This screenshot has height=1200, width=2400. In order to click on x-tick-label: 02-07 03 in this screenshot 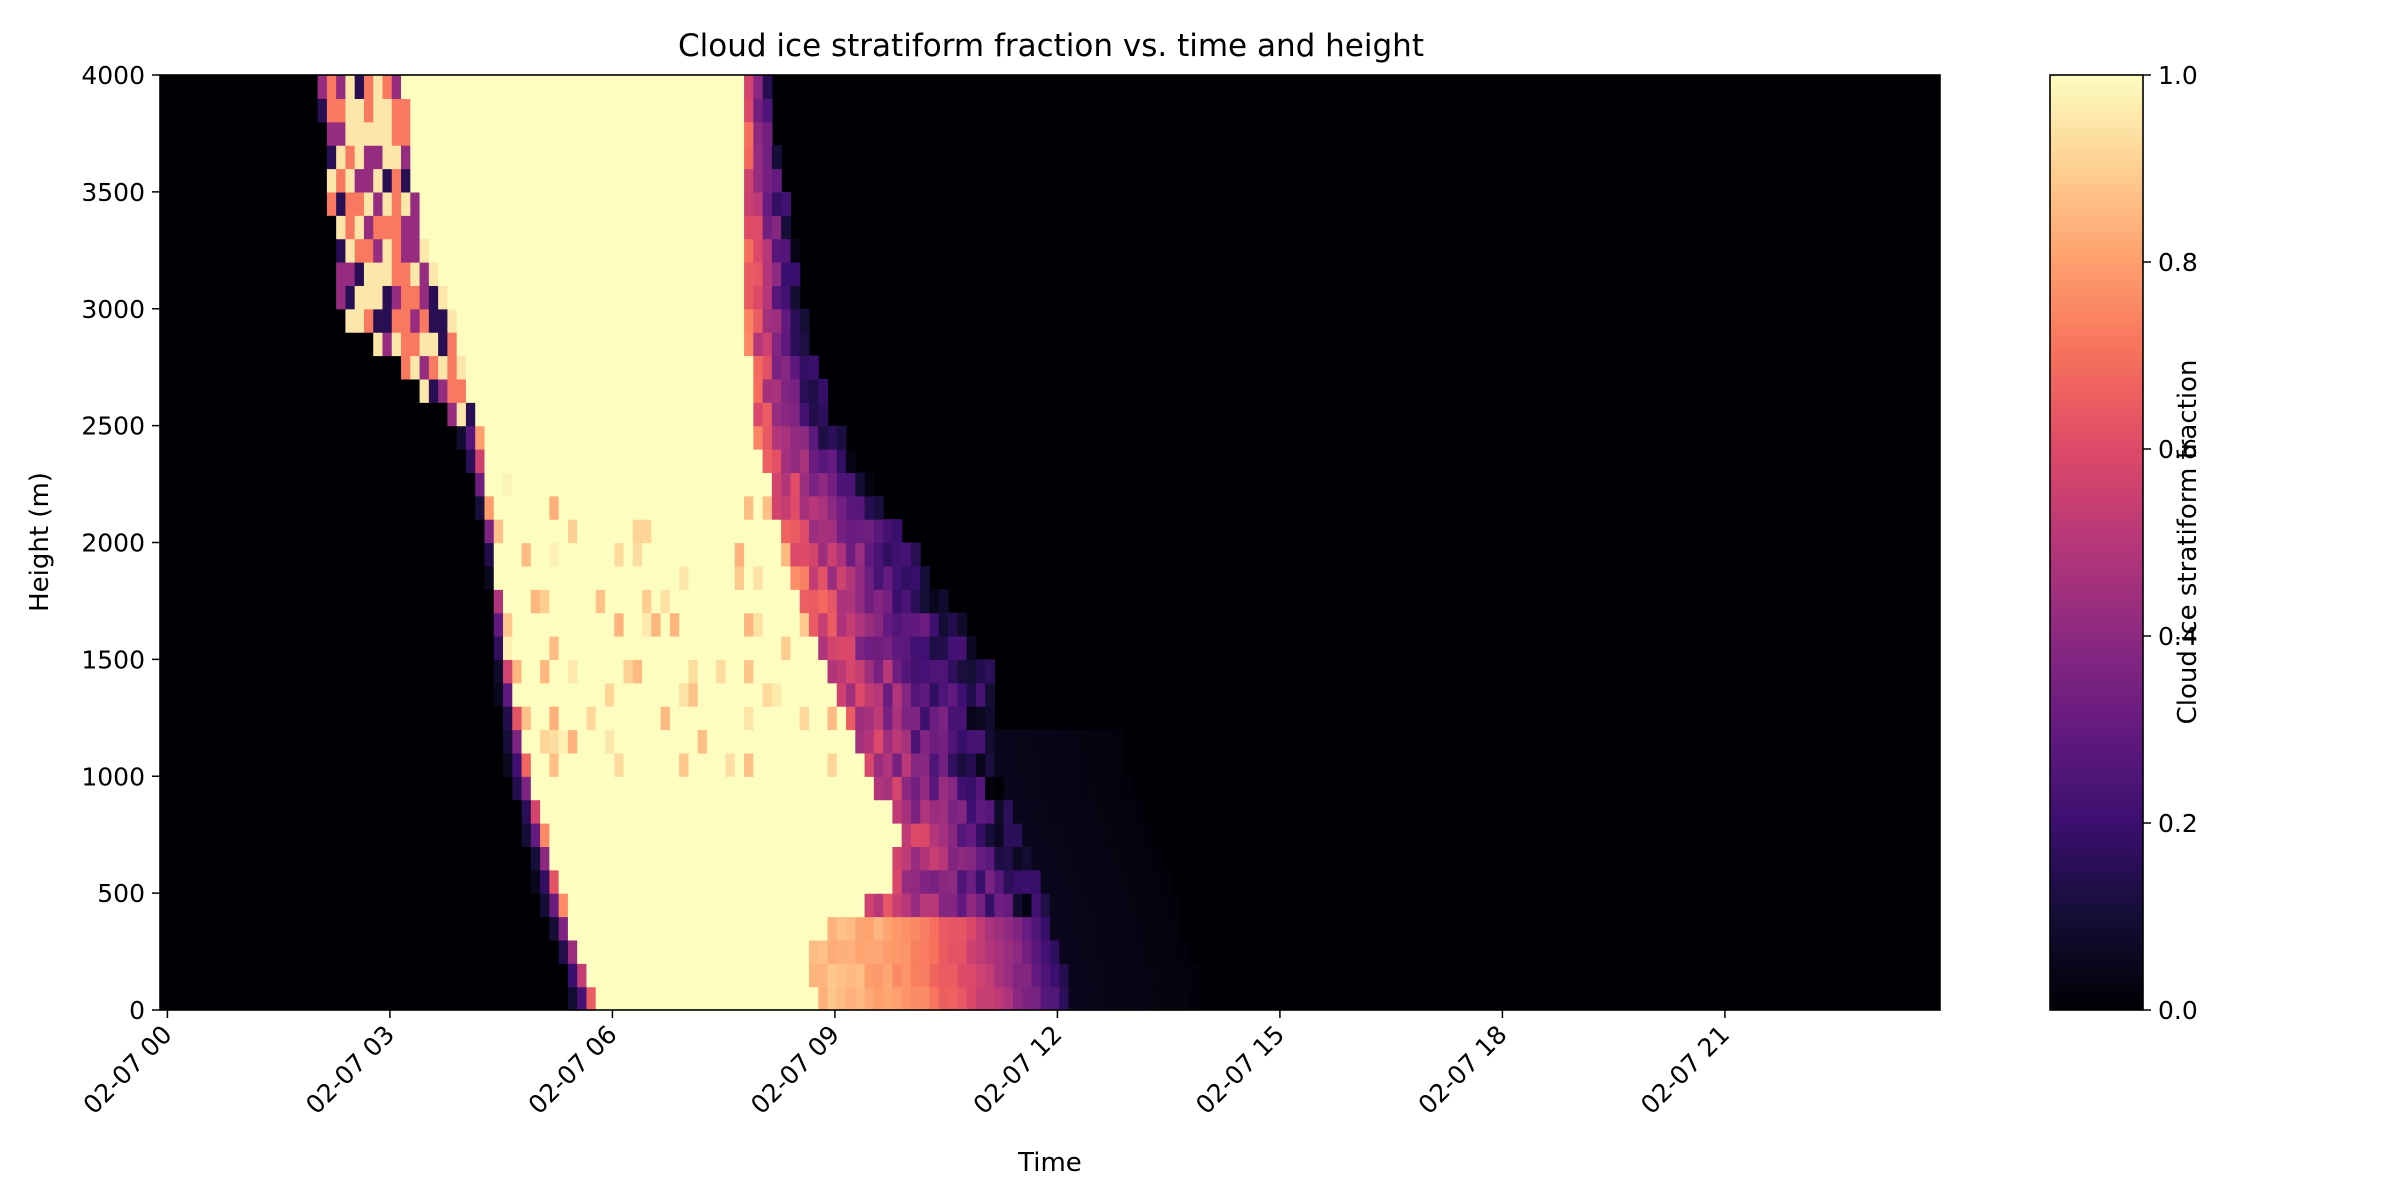, I will do `click(350, 1070)`.